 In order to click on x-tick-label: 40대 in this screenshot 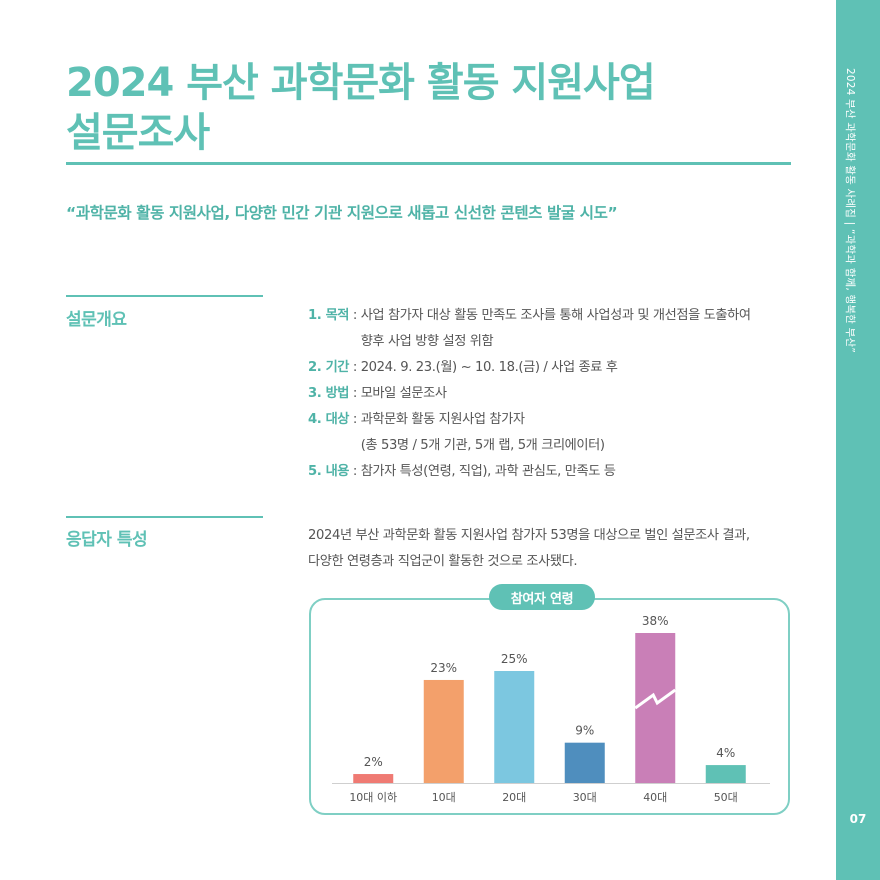, I will do `click(655, 797)`.